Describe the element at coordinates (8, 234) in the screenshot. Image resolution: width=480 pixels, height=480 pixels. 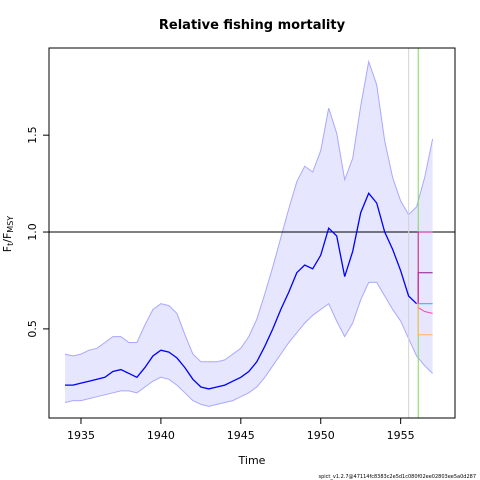
I see `y-axis-label: Ft/FMSY` at that location.